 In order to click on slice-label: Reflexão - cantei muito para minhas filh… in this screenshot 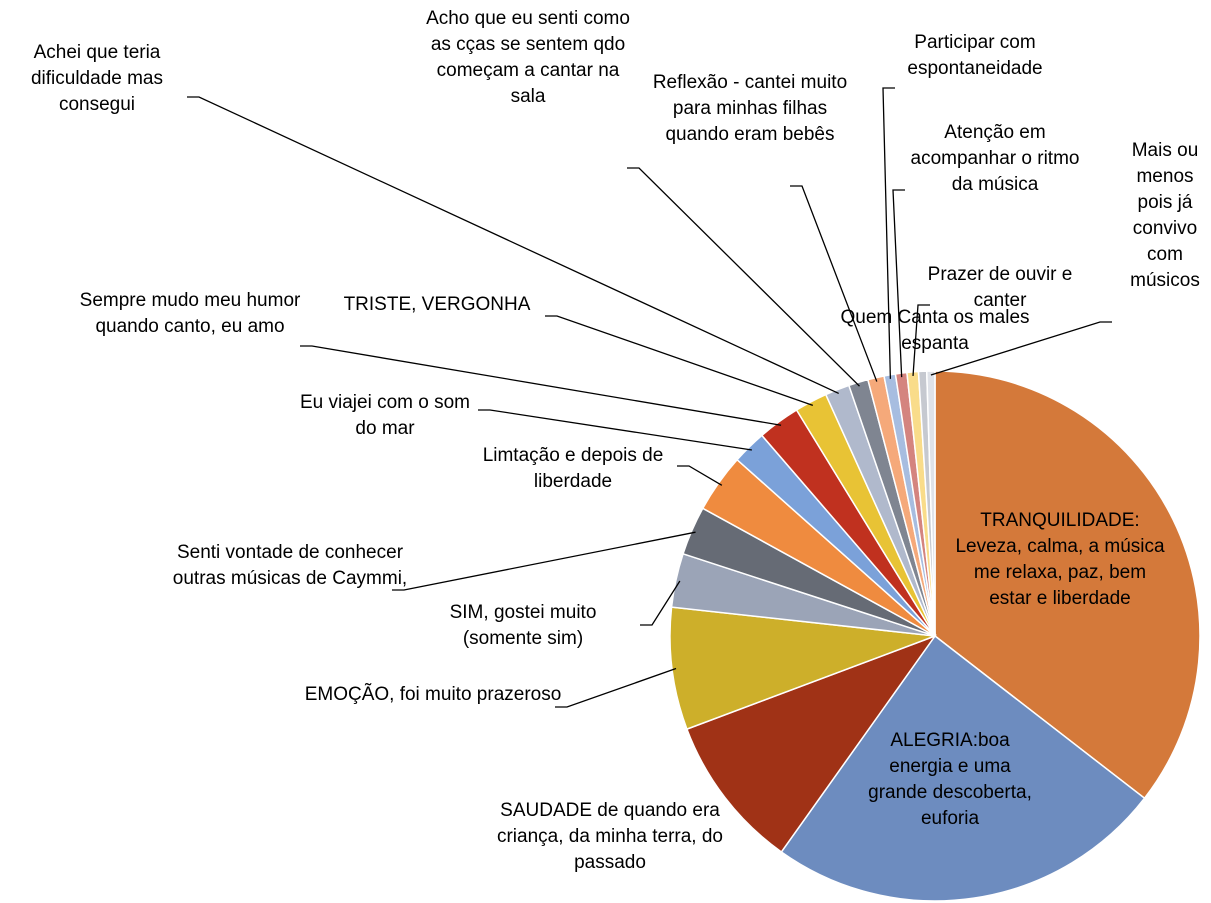, I will do `click(750, 108)`.